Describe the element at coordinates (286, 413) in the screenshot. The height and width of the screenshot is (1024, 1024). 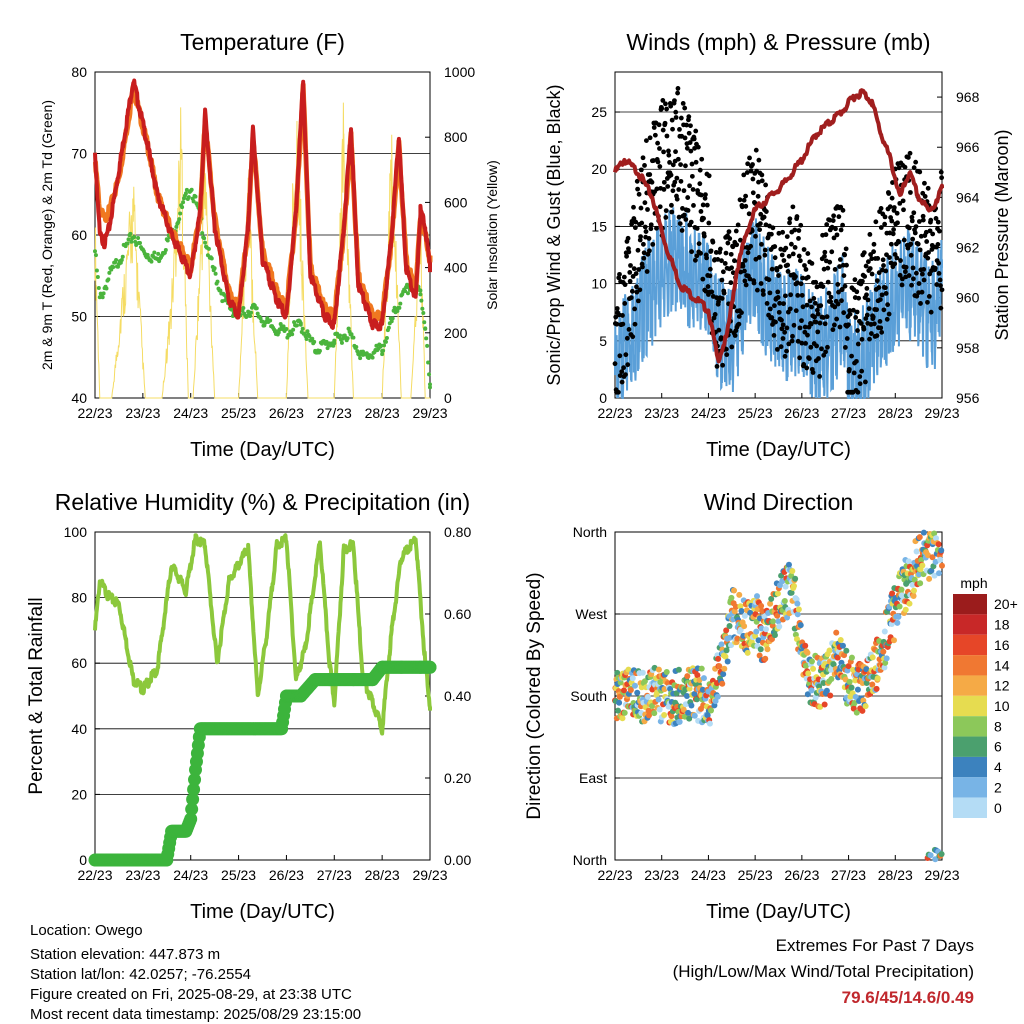
I see `x-tick-label: 26/23` at that location.